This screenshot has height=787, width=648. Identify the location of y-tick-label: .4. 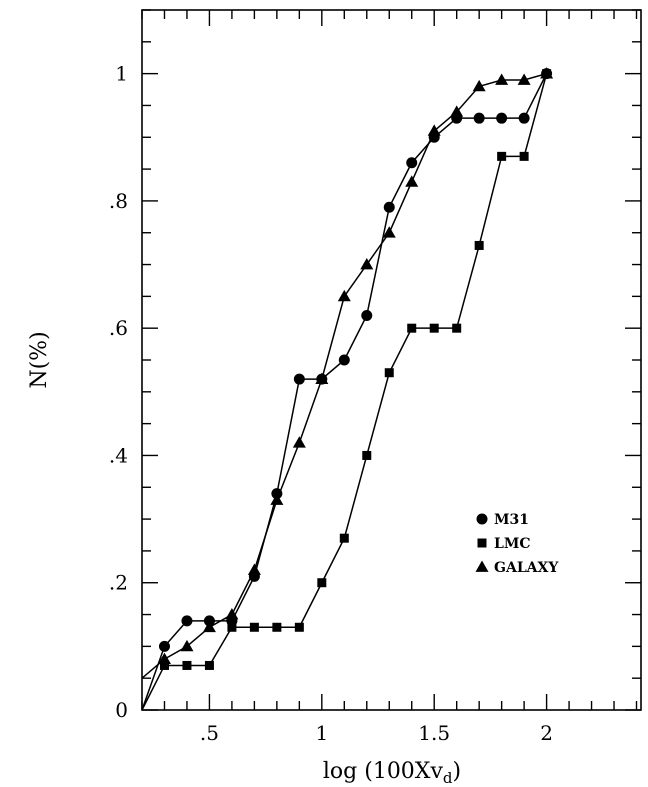
(118, 455).